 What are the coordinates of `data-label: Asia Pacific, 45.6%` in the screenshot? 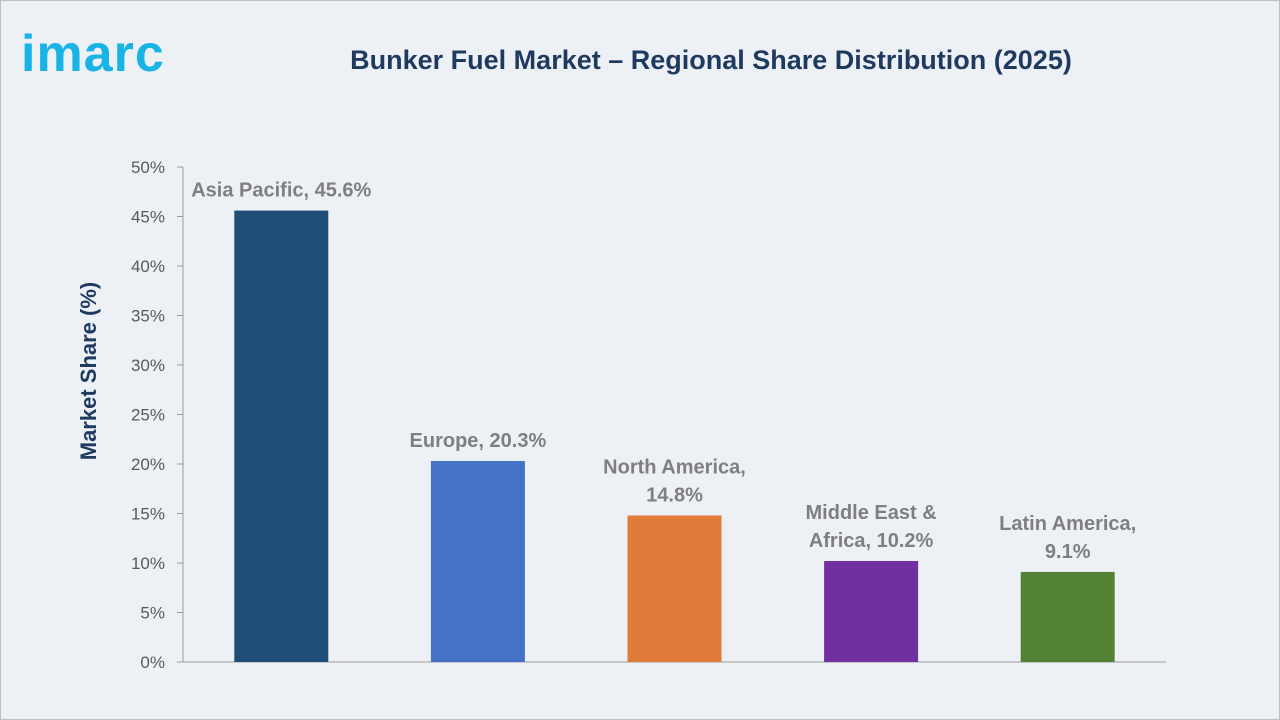 It's located at (281, 191).